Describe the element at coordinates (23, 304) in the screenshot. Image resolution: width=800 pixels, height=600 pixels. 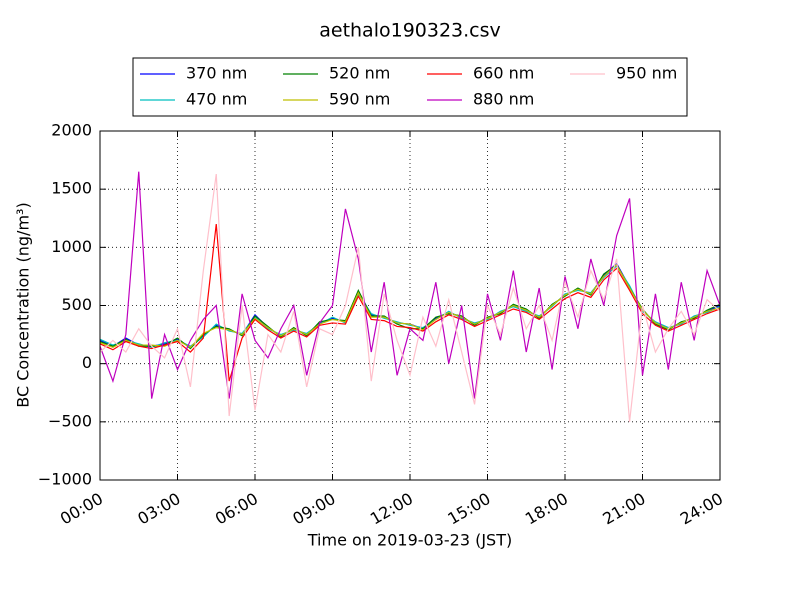
I see `y-axis-label: BC Concentration (ng/m³)` at that location.